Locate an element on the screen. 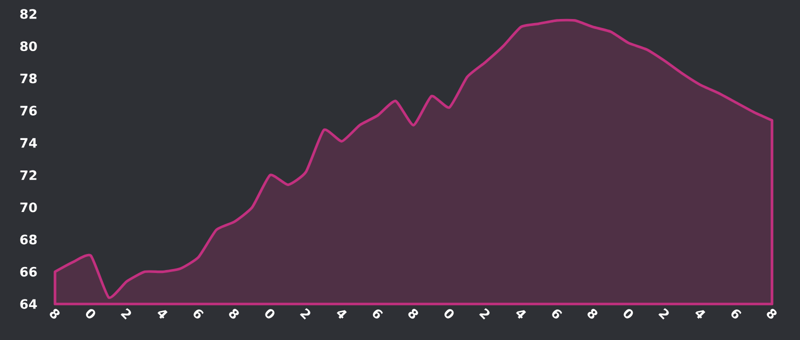  y-tick-label: 80 is located at coordinates (28, 46).